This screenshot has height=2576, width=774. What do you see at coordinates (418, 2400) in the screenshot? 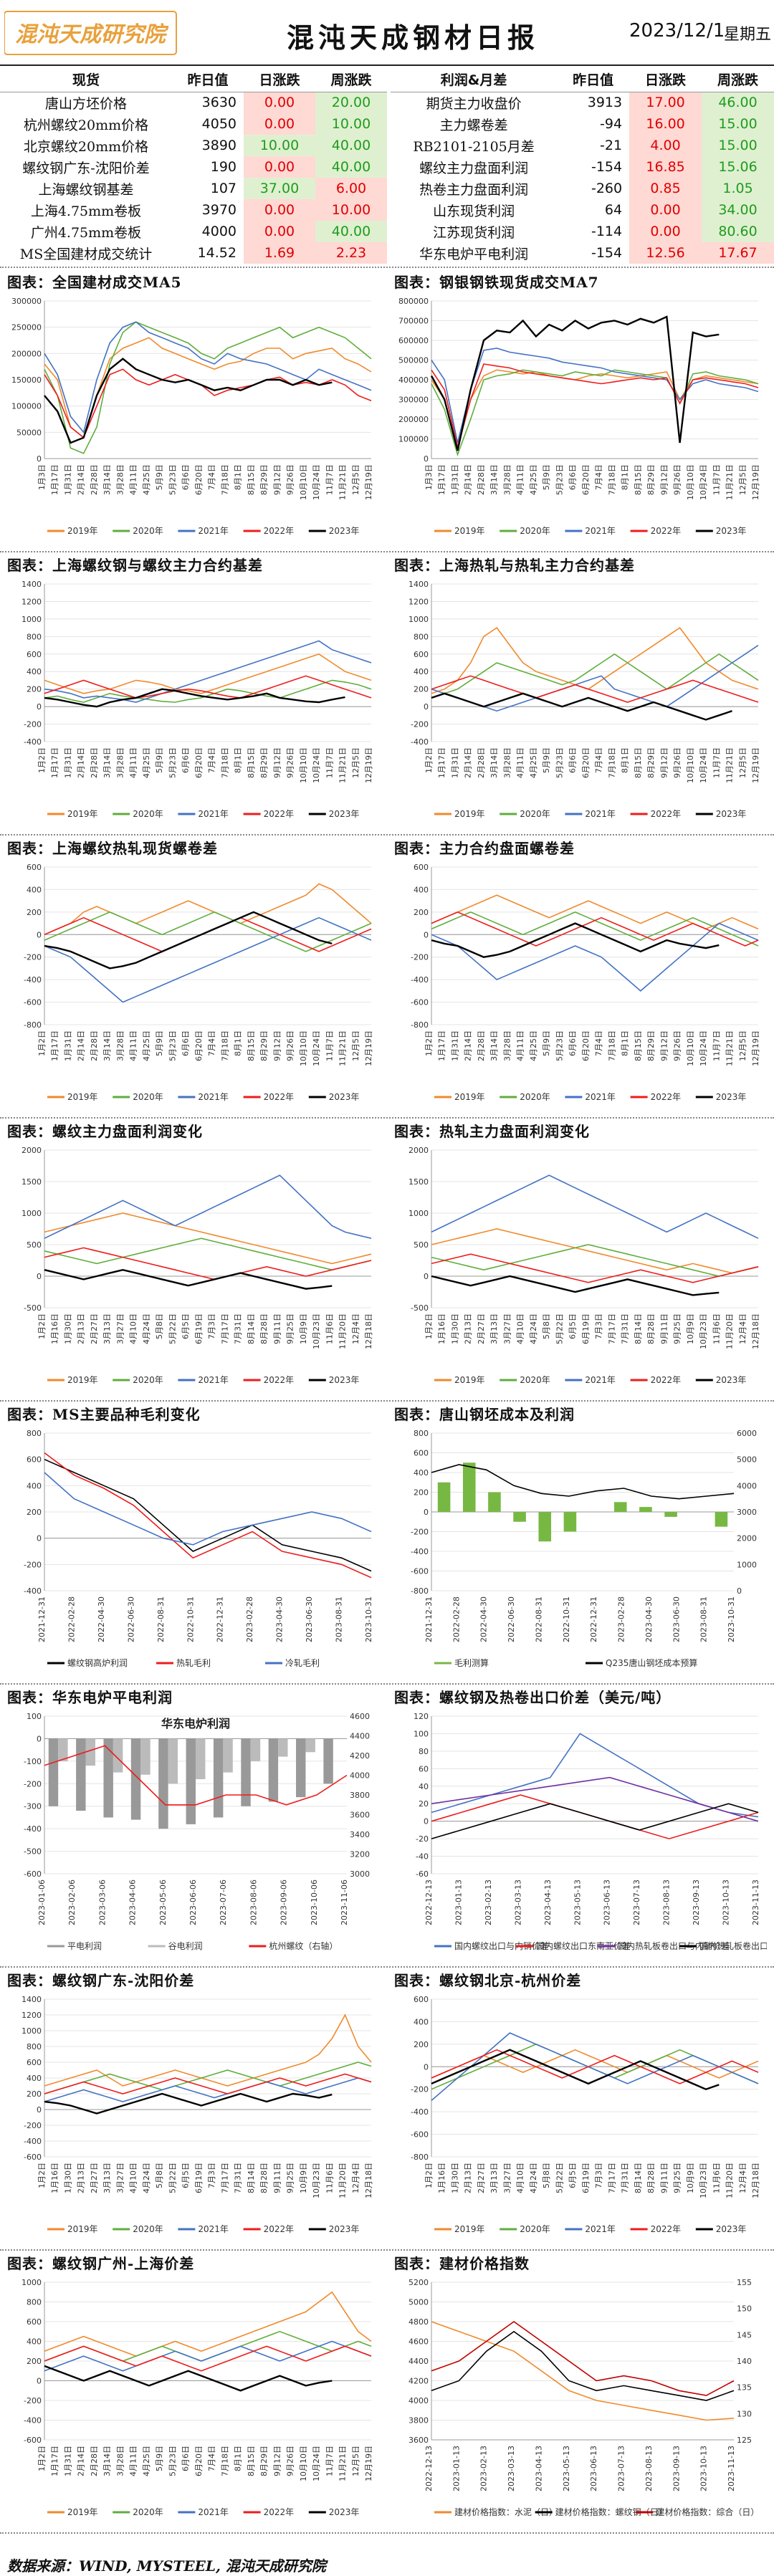
I see `y-tick-label: 4000` at bounding box center [418, 2400].